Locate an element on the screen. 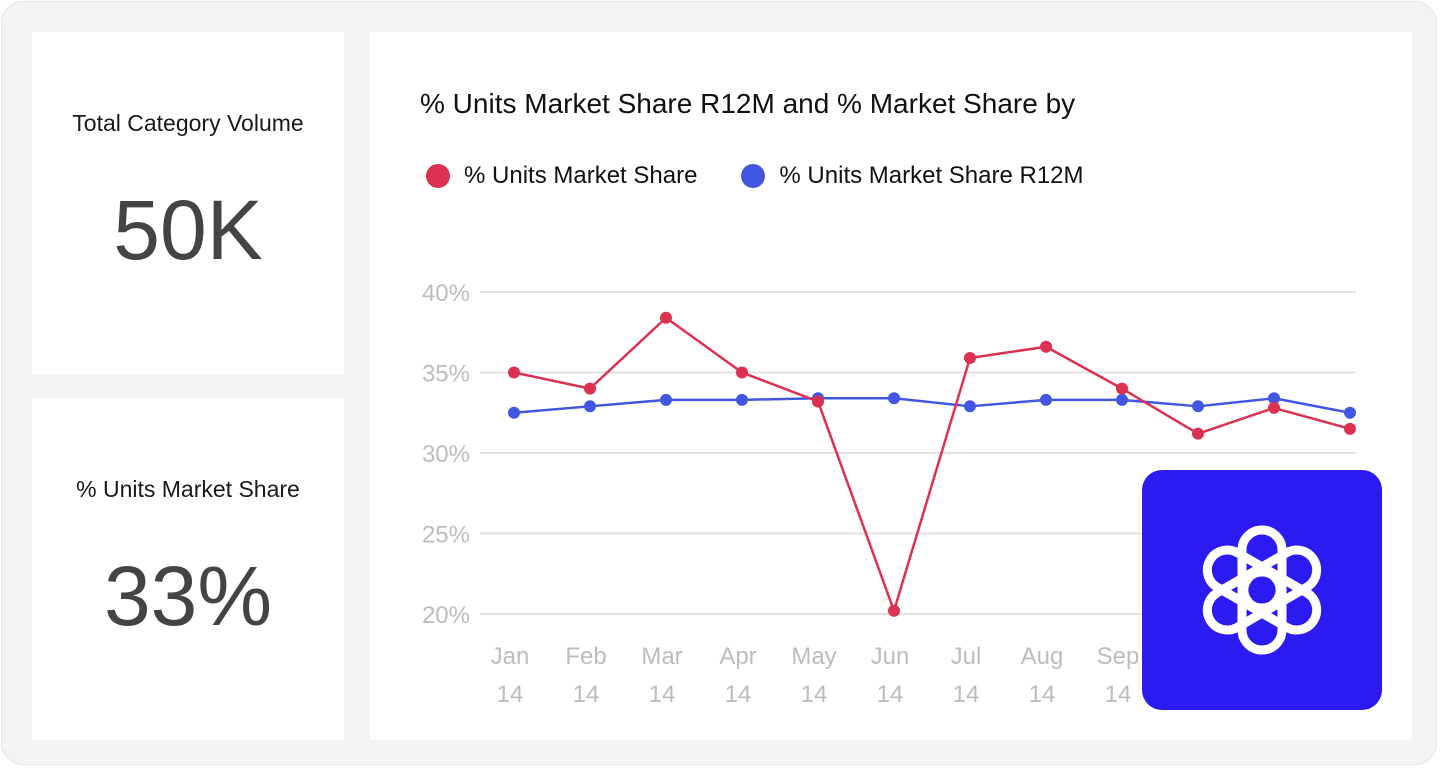  kpi-label: Total Category Volume is located at coordinates (188, 123).